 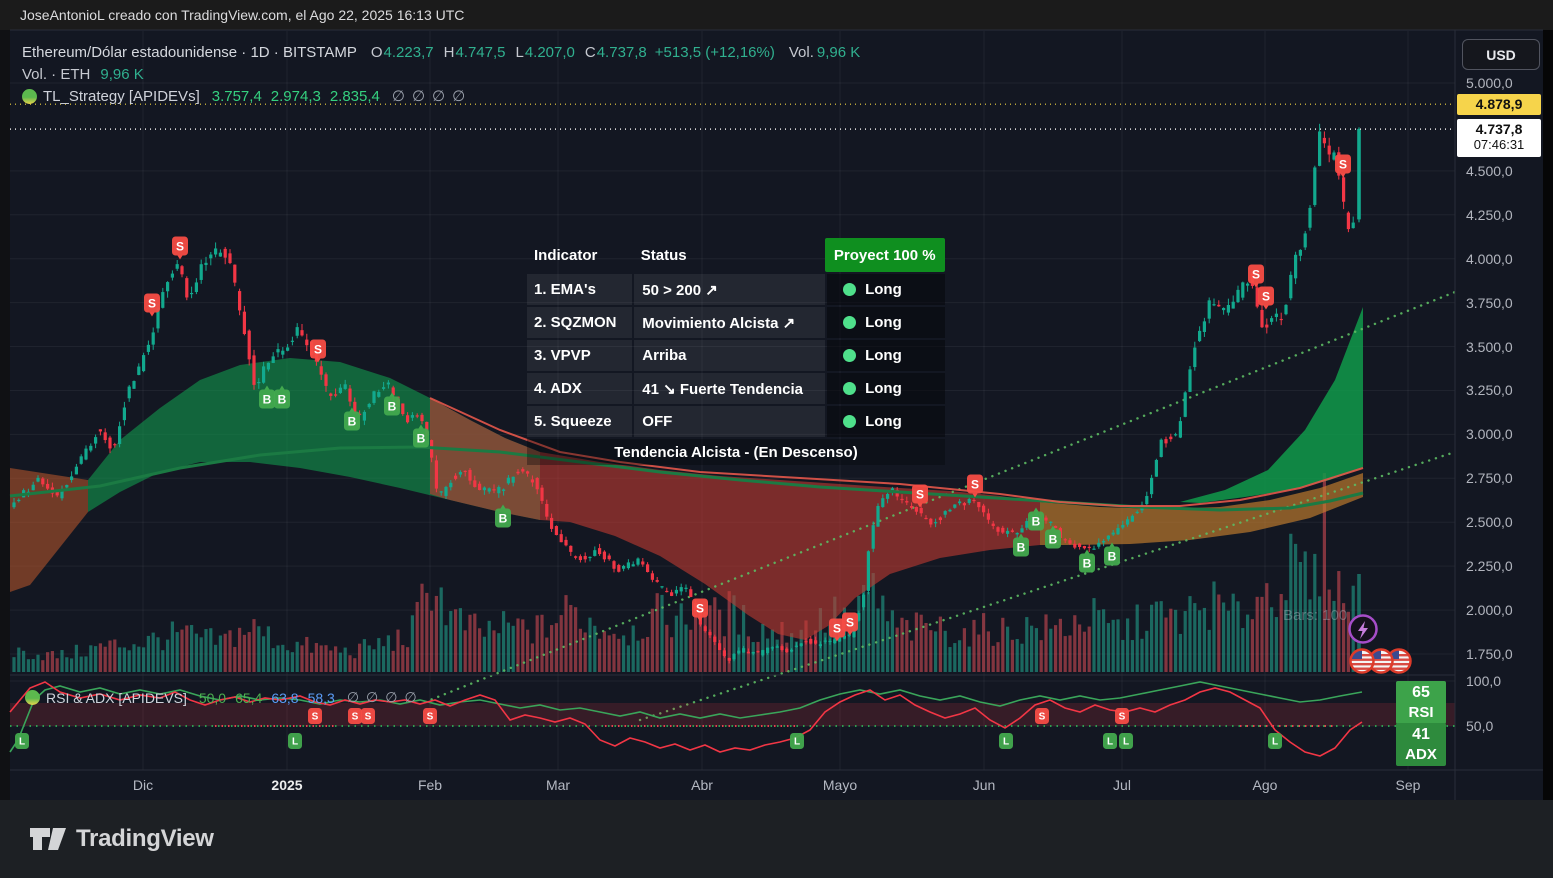 What do you see at coordinates (1265, 785) in the screenshot?
I see `time-tick-ago: Ago` at bounding box center [1265, 785].